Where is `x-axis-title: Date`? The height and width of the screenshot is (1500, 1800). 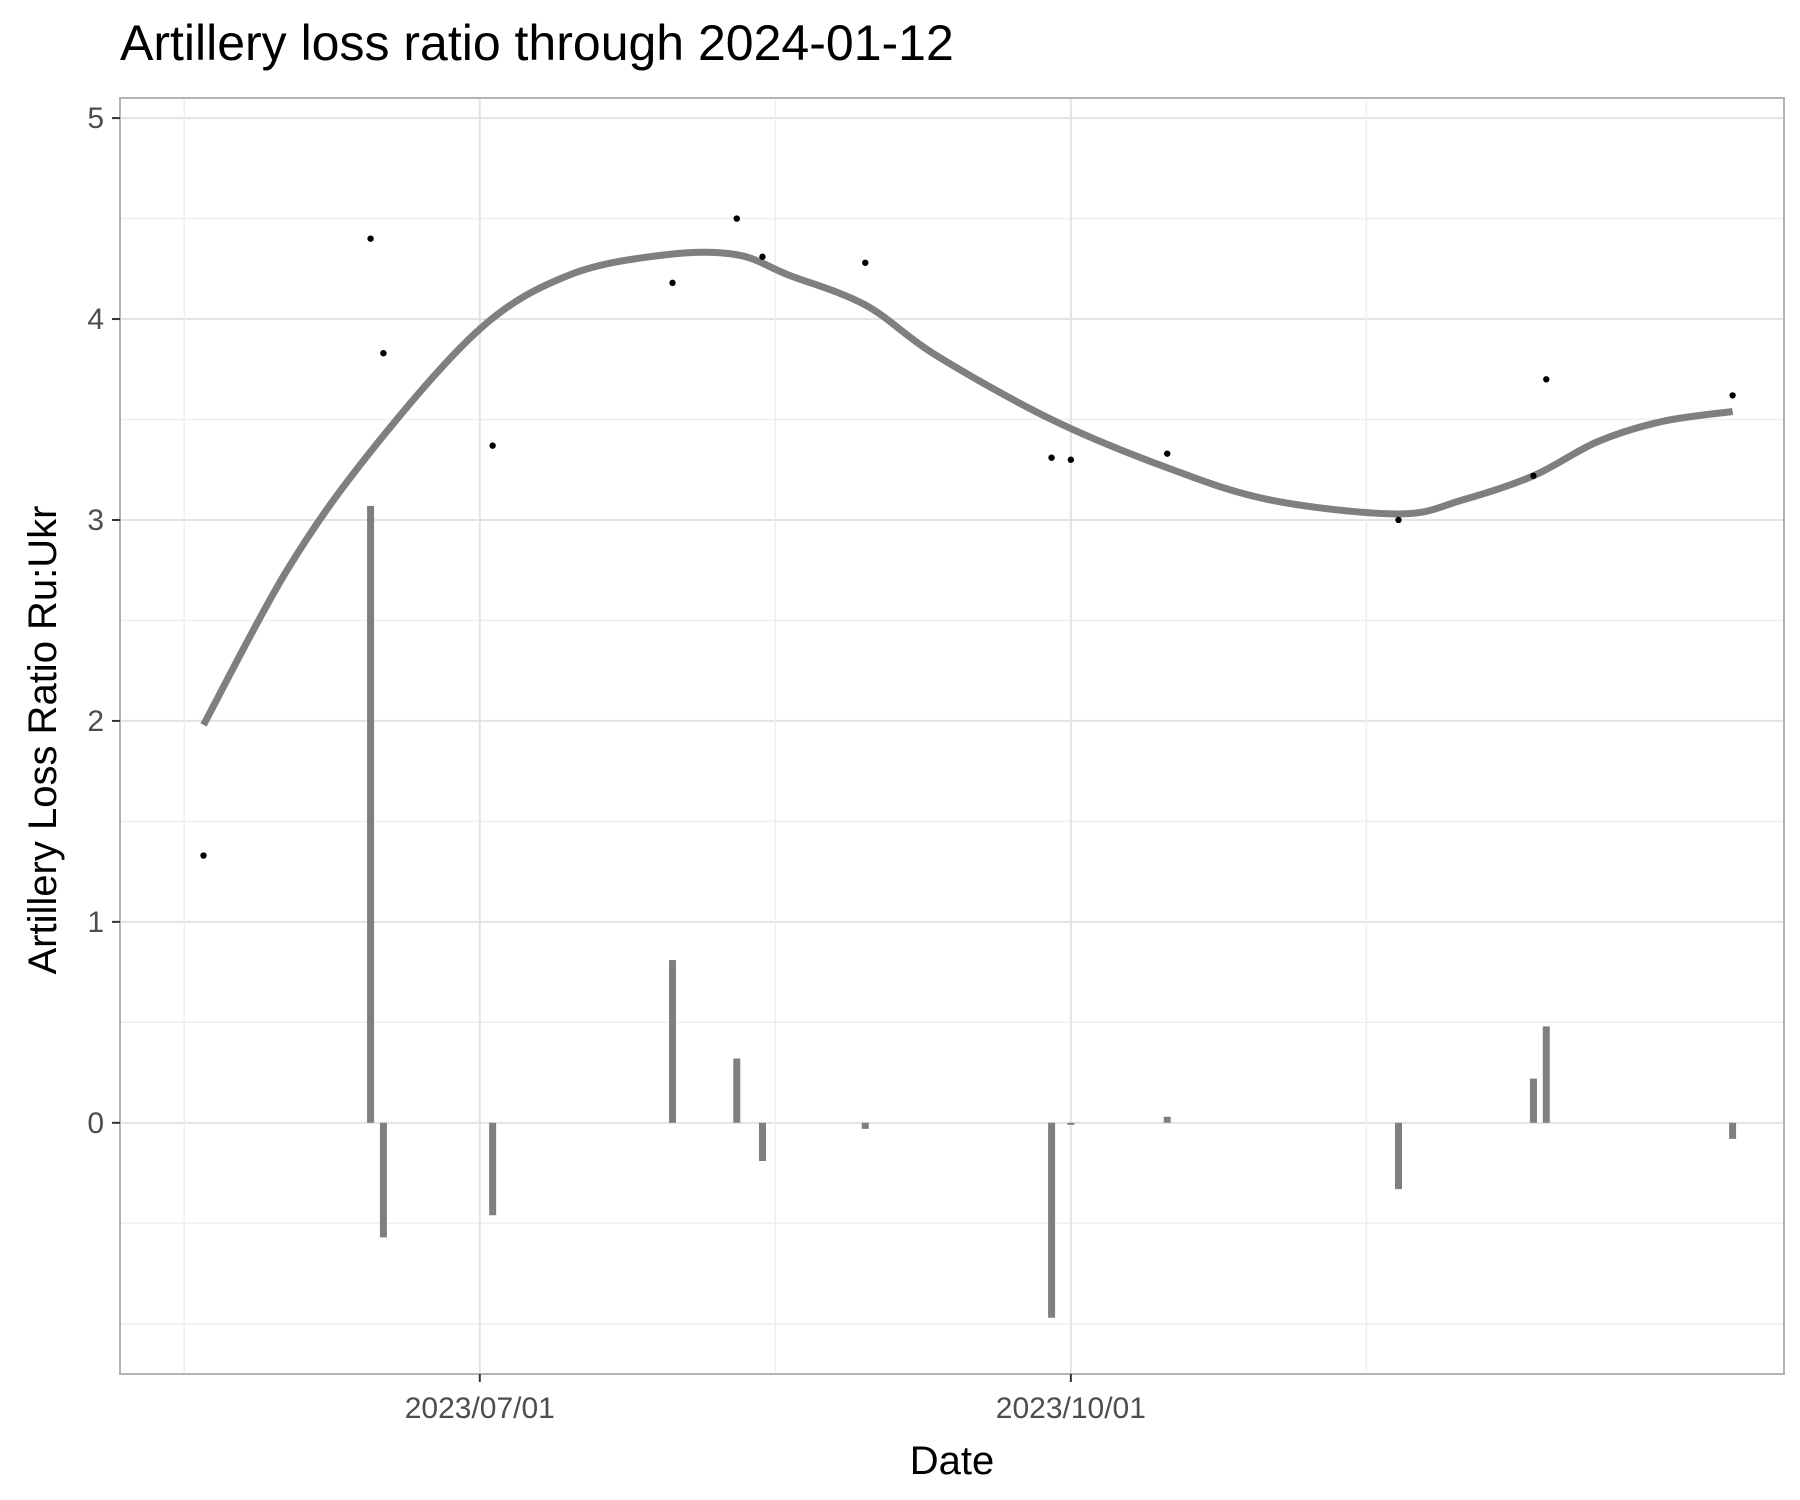 x-axis-title: Date is located at coordinates (952, 1461).